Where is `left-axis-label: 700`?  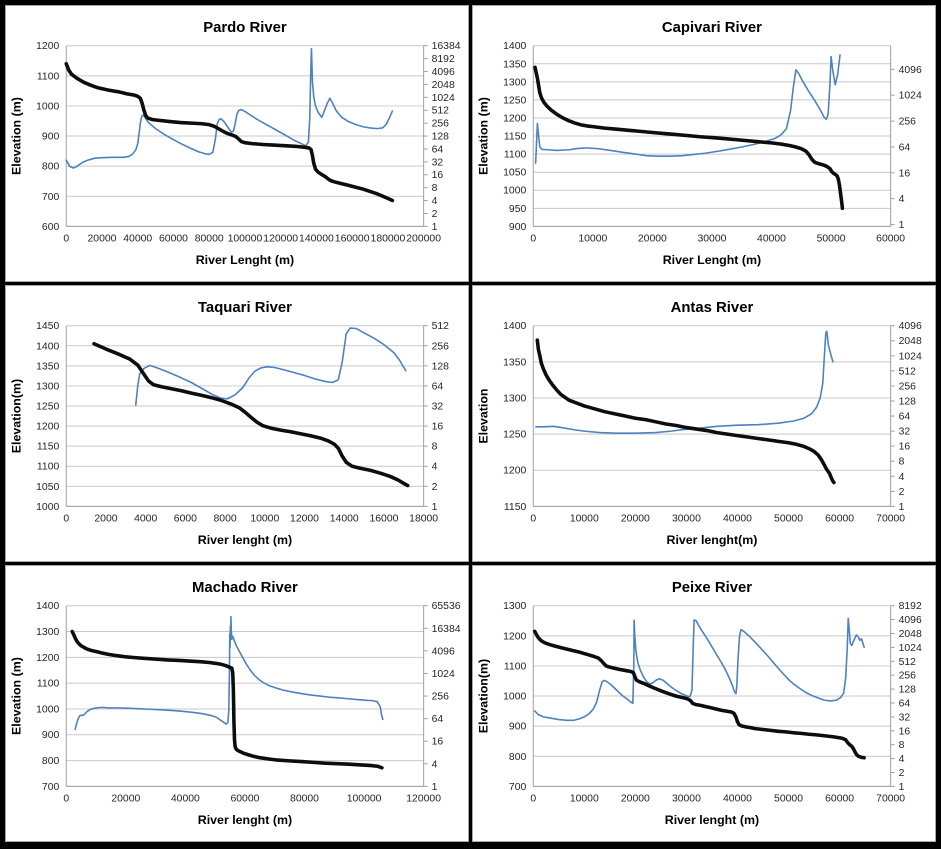 left-axis-label: 700 is located at coordinates (518, 787).